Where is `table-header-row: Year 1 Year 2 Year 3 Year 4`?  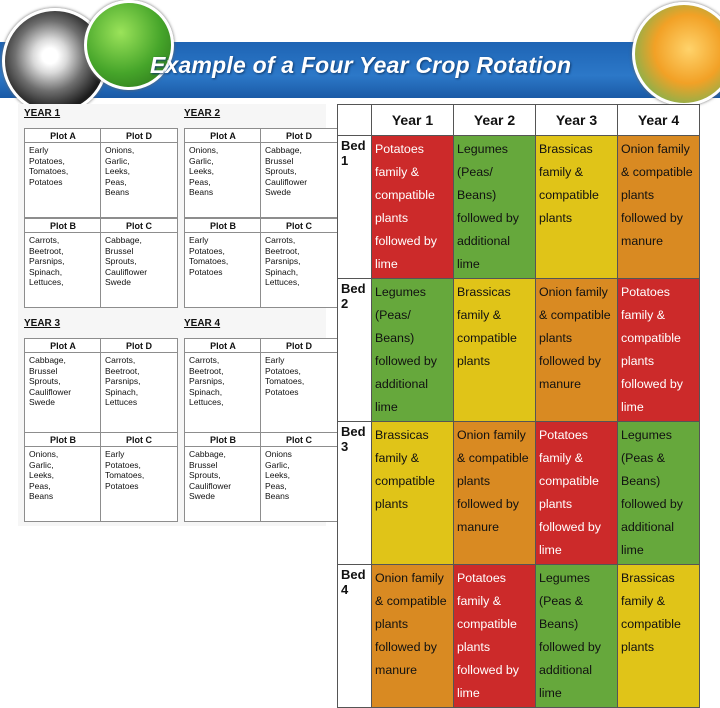 table-header-row: Year 1 Year 2 Year 3 Year 4 is located at coordinates (518, 120).